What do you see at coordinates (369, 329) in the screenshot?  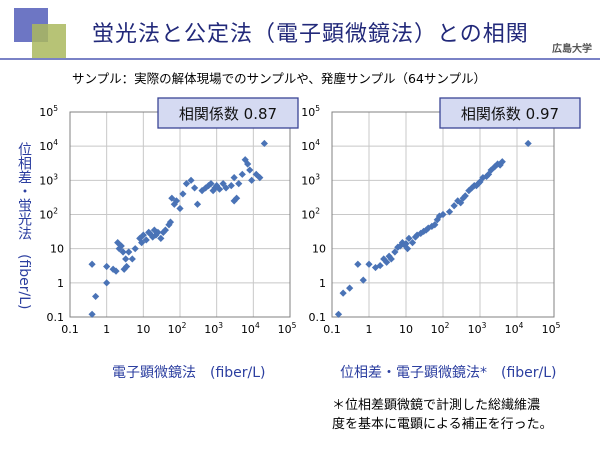 I see `chart2-x-tick-label: 1` at bounding box center [369, 329].